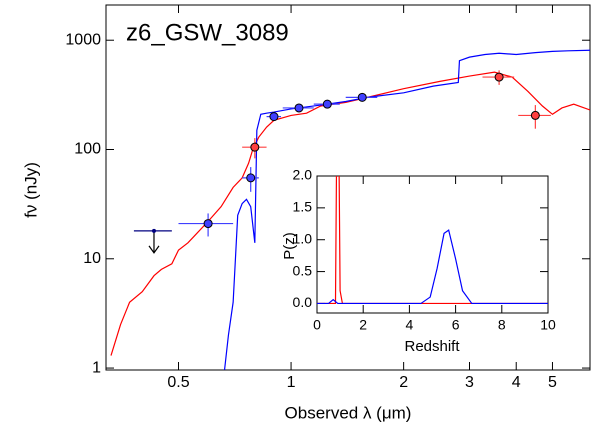  What do you see at coordinates (96, 367) in the screenshot?
I see `y-tick-label: 1` at bounding box center [96, 367].